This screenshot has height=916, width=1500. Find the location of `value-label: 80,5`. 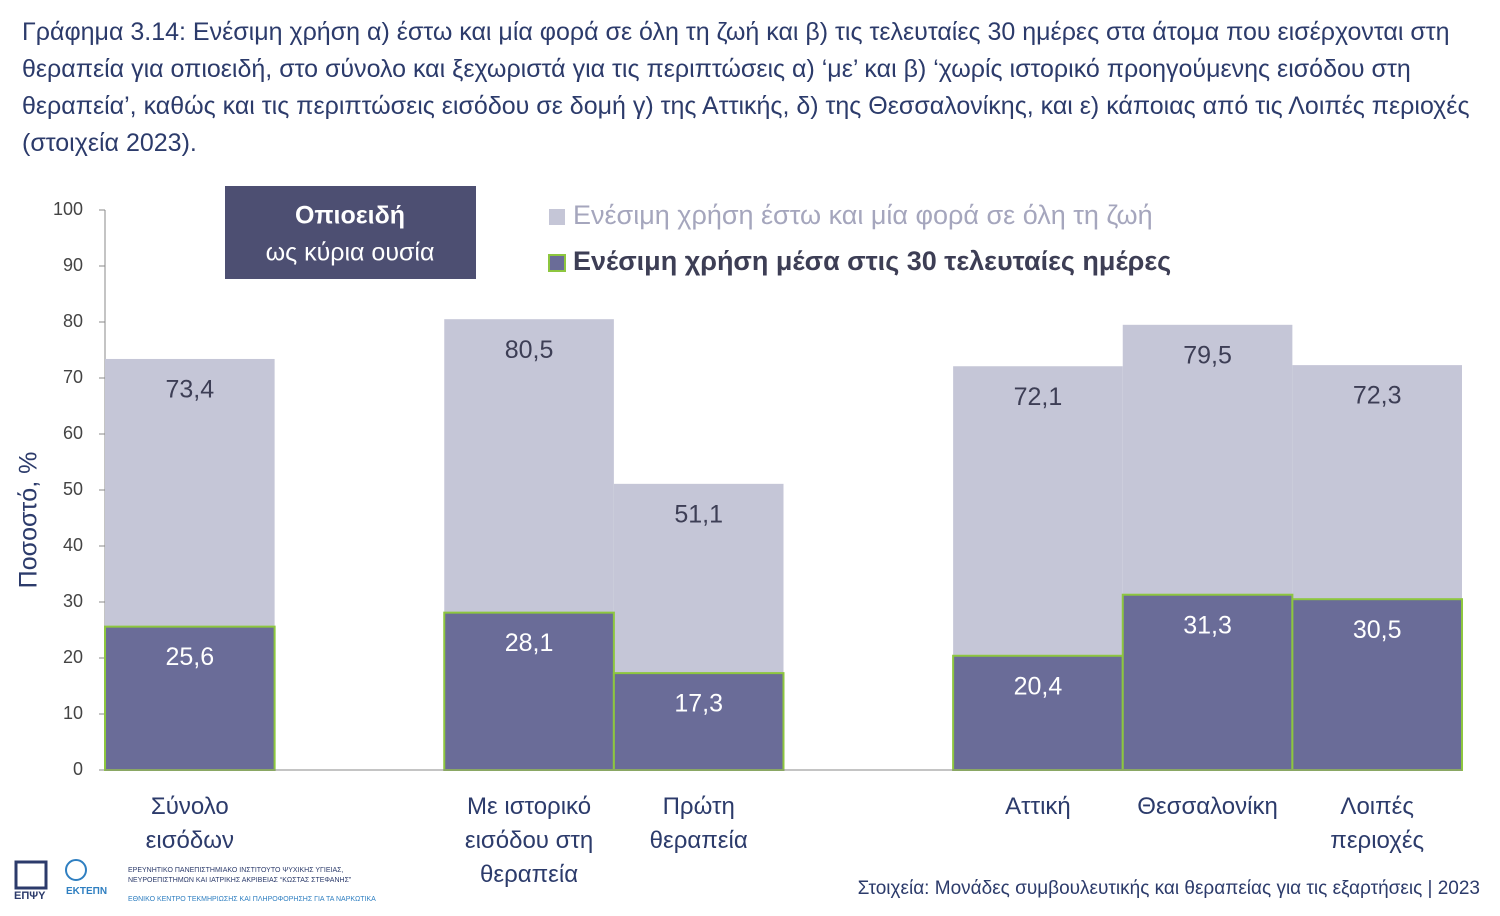

value-label: 80,5 is located at coordinates (529, 350).